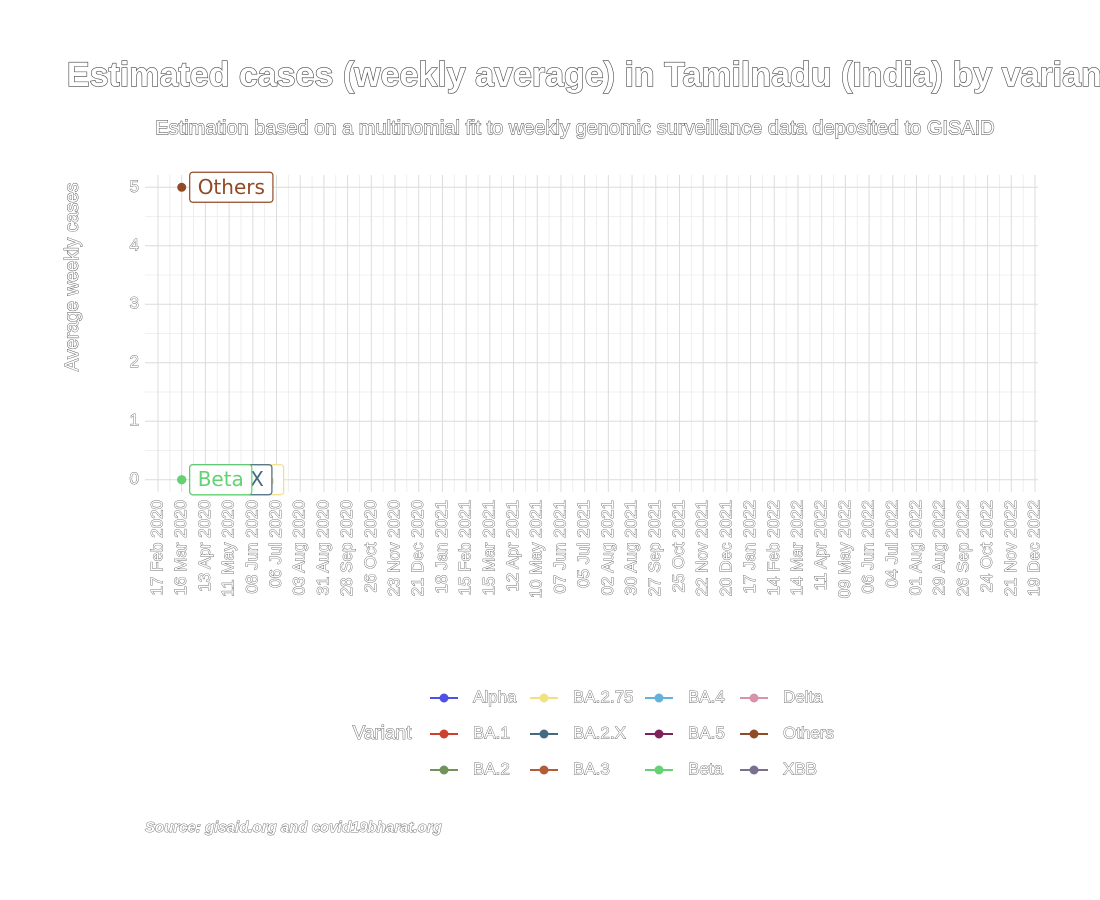  Describe the element at coordinates (749, 547) in the screenshot. I see `x-tick-label: 17 Jan 2022` at that location.